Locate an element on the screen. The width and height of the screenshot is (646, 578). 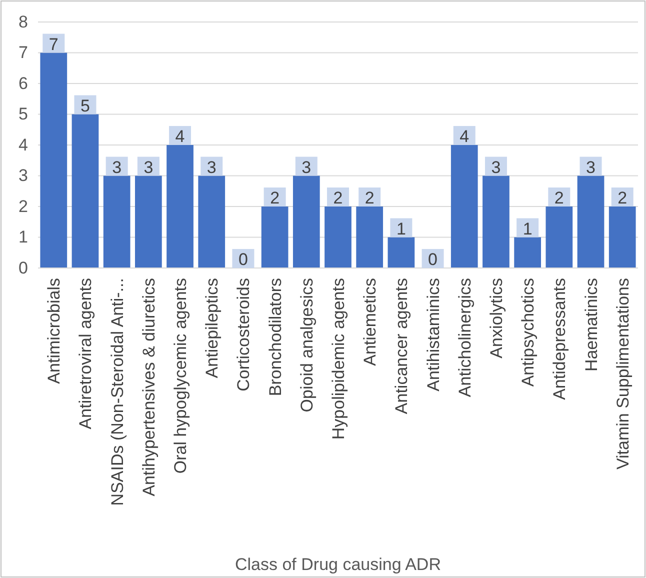
y-tick-label: 5 is located at coordinates (23, 114).